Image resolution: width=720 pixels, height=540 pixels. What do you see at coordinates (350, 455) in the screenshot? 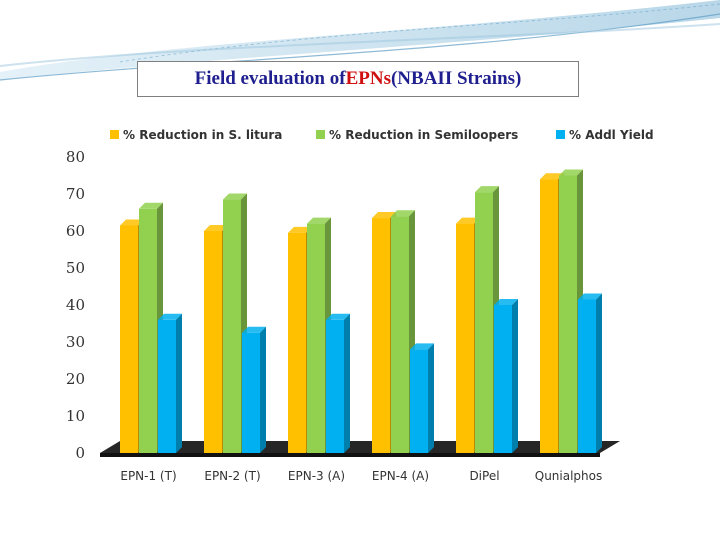
I see `chart-floor-edge` at bounding box center [350, 455].